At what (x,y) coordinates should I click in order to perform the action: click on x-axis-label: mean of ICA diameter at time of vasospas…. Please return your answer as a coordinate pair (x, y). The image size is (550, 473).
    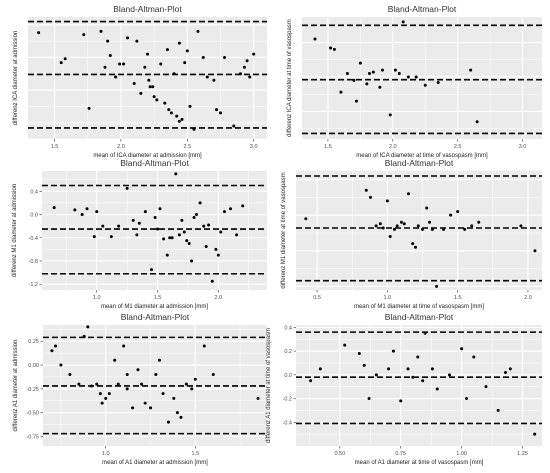
    Looking at the image, I should click on (422, 156).